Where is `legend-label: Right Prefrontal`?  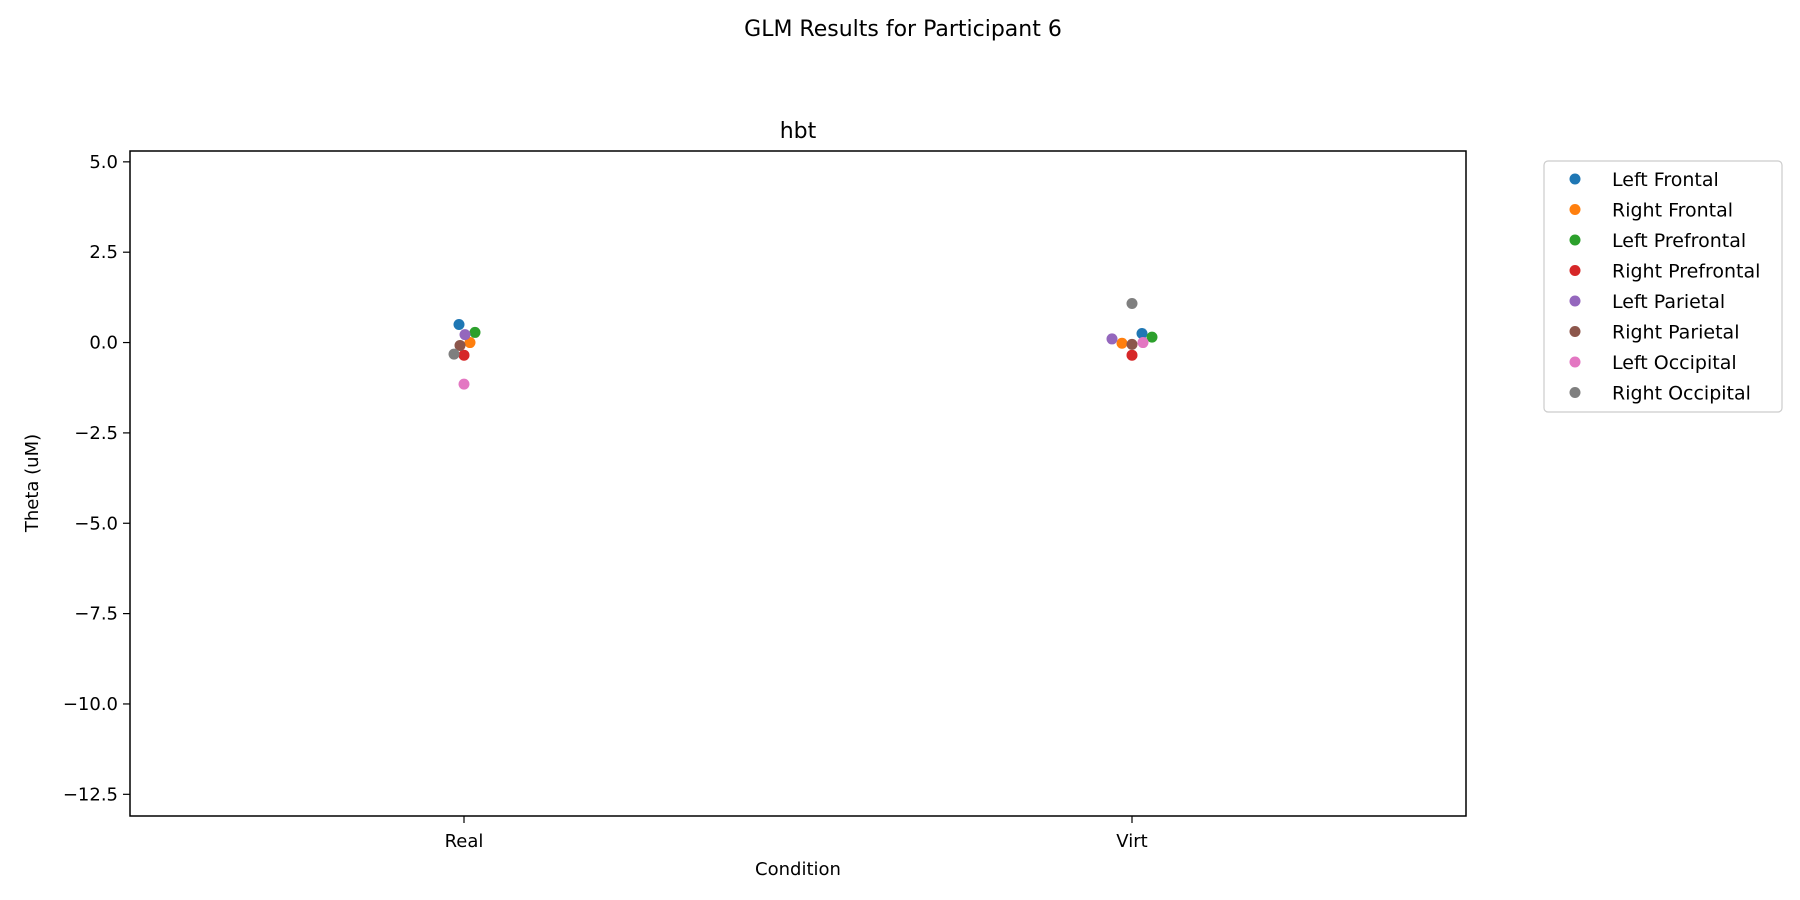 legend-label: Right Prefrontal is located at coordinates (1686, 272).